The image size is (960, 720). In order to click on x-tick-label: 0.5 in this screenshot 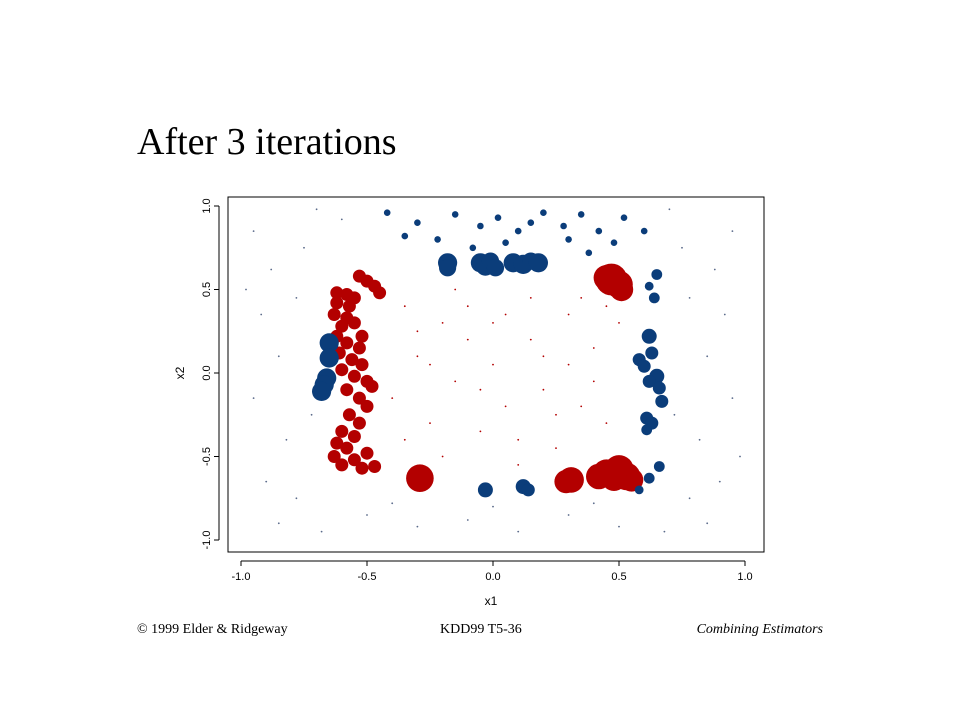, I will do `click(618, 577)`.